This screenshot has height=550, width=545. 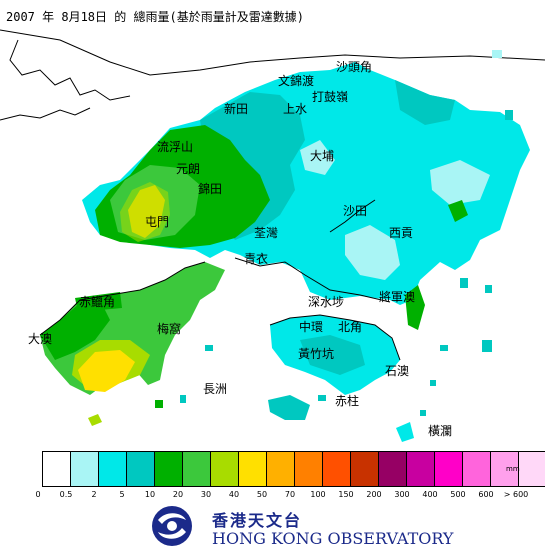 I want to click on legend-tick-label: 20, so click(x=178, y=494).